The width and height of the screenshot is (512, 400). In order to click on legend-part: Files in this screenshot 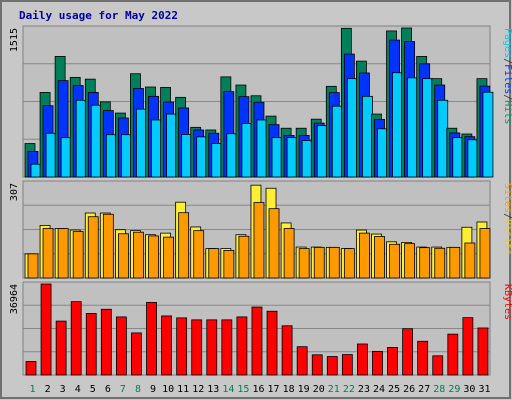, I will do `click(507, 79)`.